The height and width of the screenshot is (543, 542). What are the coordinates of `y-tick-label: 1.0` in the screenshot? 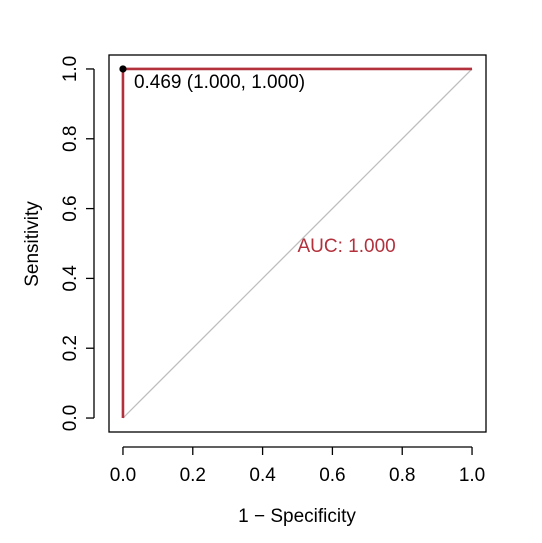 It's located at (70, 69).